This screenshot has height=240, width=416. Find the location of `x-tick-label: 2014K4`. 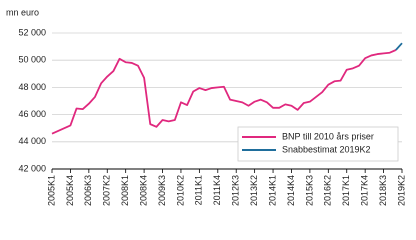

x-tick-label: 2014K4 is located at coordinates (291, 190).